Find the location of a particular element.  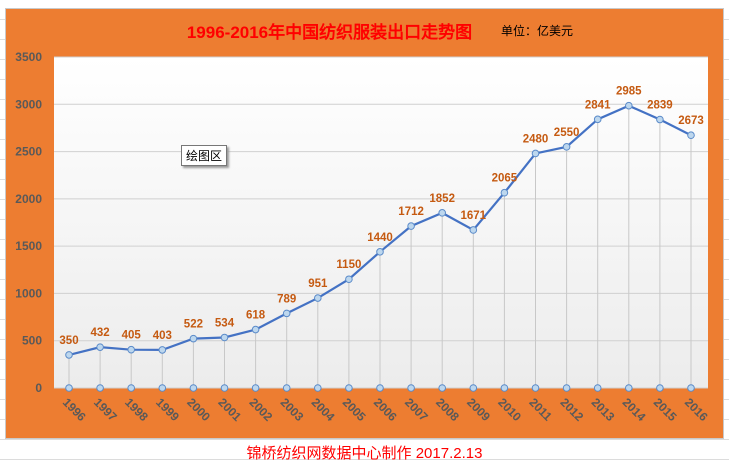

data-label: 1440 is located at coordinates (380, 238).